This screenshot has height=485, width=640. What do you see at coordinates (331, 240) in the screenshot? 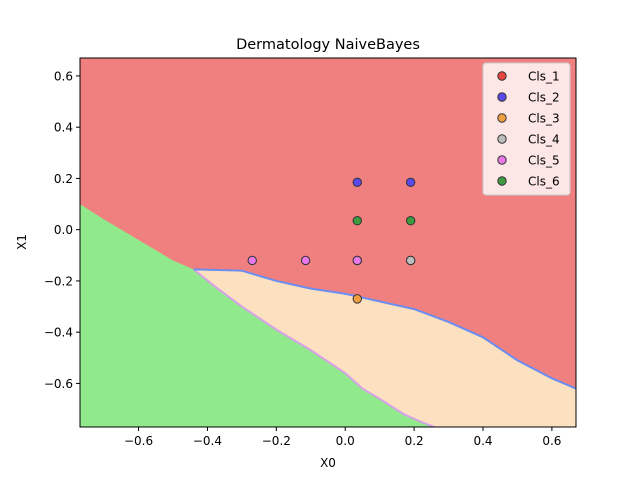
I see `scatter-points` at bounding box center [331, 240].